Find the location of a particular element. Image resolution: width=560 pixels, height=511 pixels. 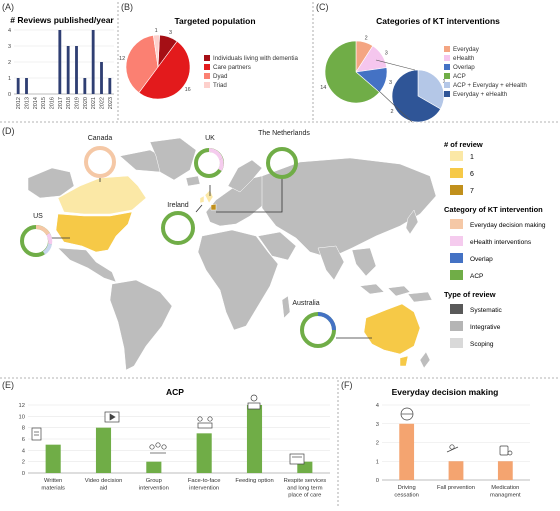

x-tick-label-line: Driving is located at coordinates (407, 488).